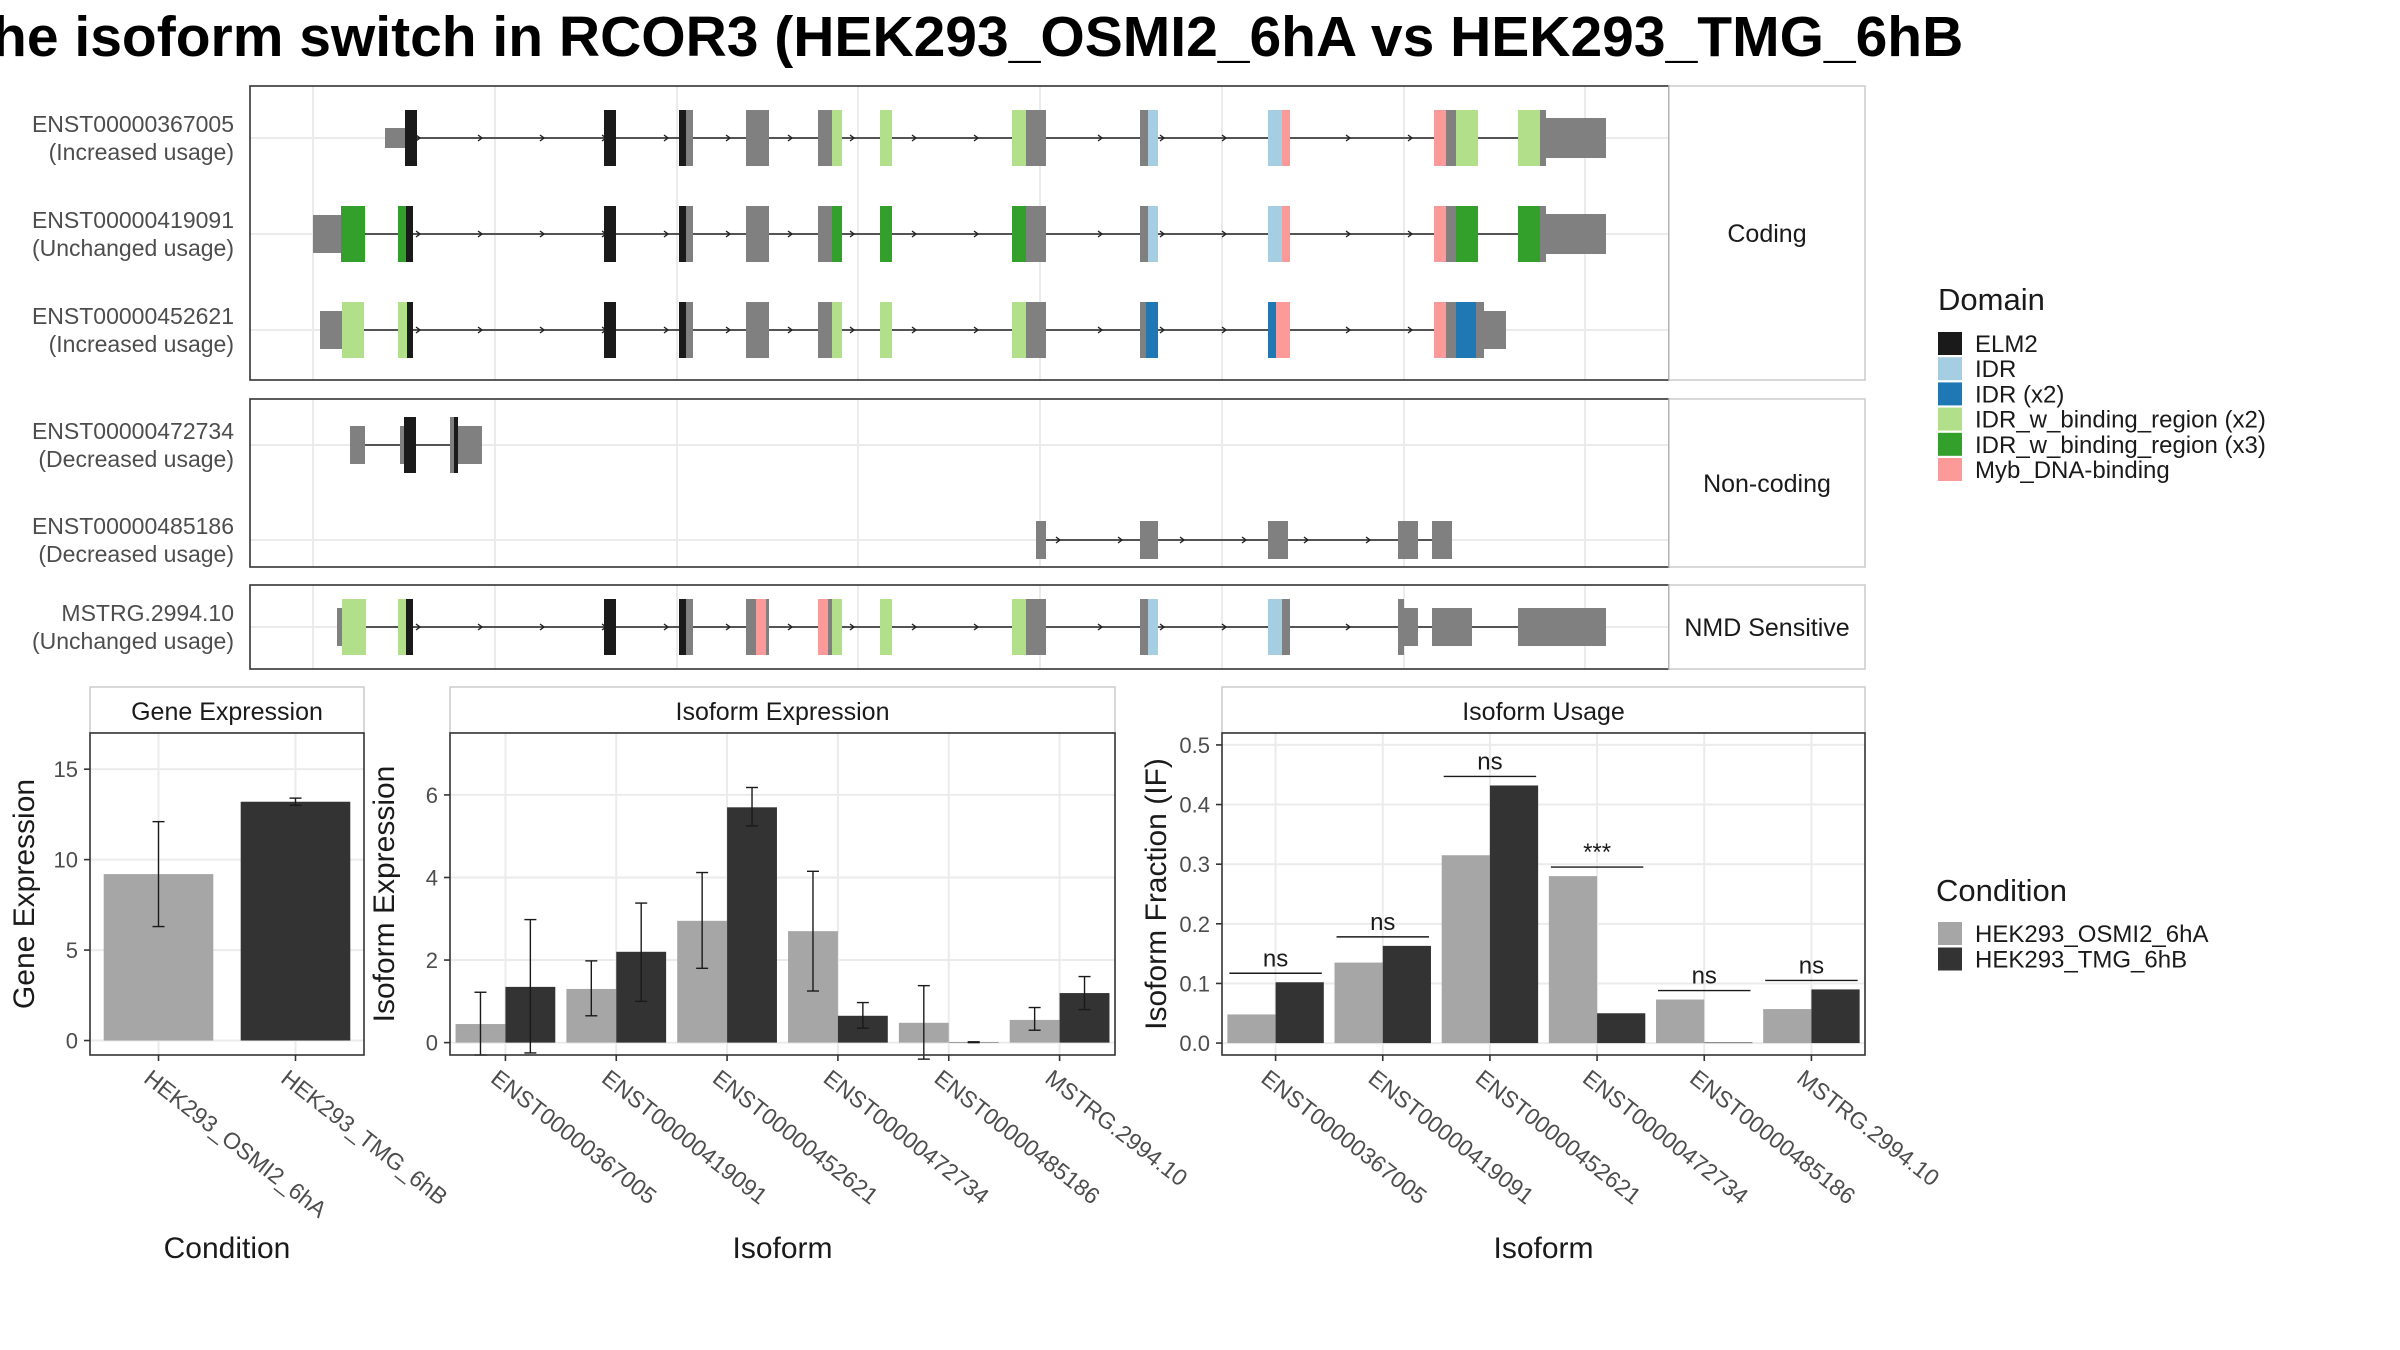  I want to click on y-axis-title: Gene Expression, so click(24, 894).